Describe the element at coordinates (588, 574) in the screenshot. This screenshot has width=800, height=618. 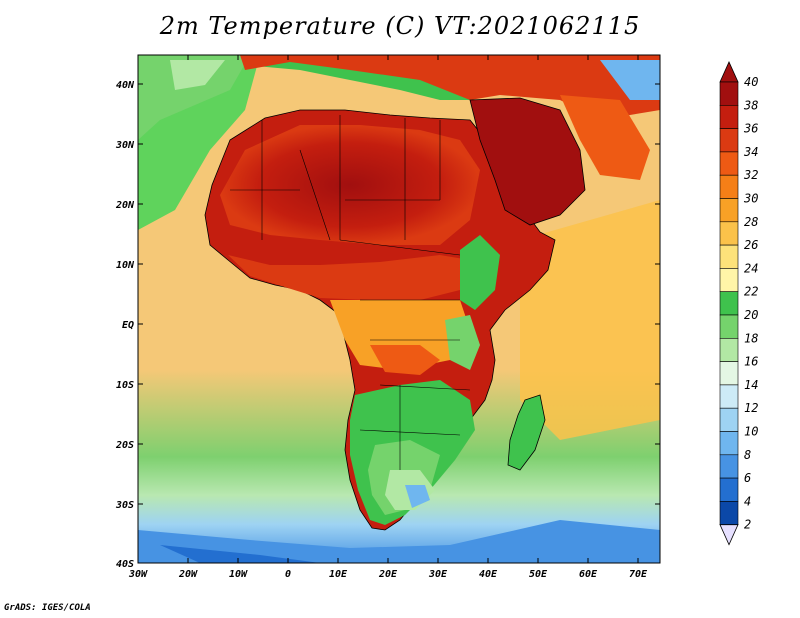
I see `lon-tick-label: 60E` at that location.